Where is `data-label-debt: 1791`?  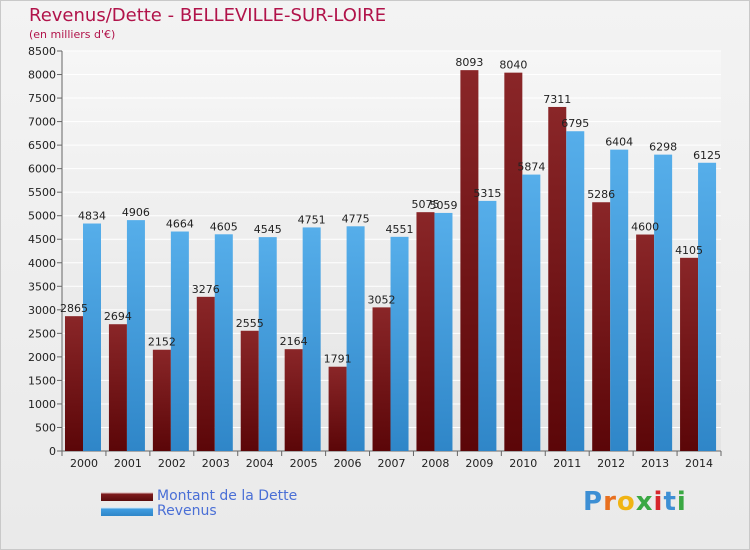 data-label-debt: 1791 is located at coordinates (338, 359).